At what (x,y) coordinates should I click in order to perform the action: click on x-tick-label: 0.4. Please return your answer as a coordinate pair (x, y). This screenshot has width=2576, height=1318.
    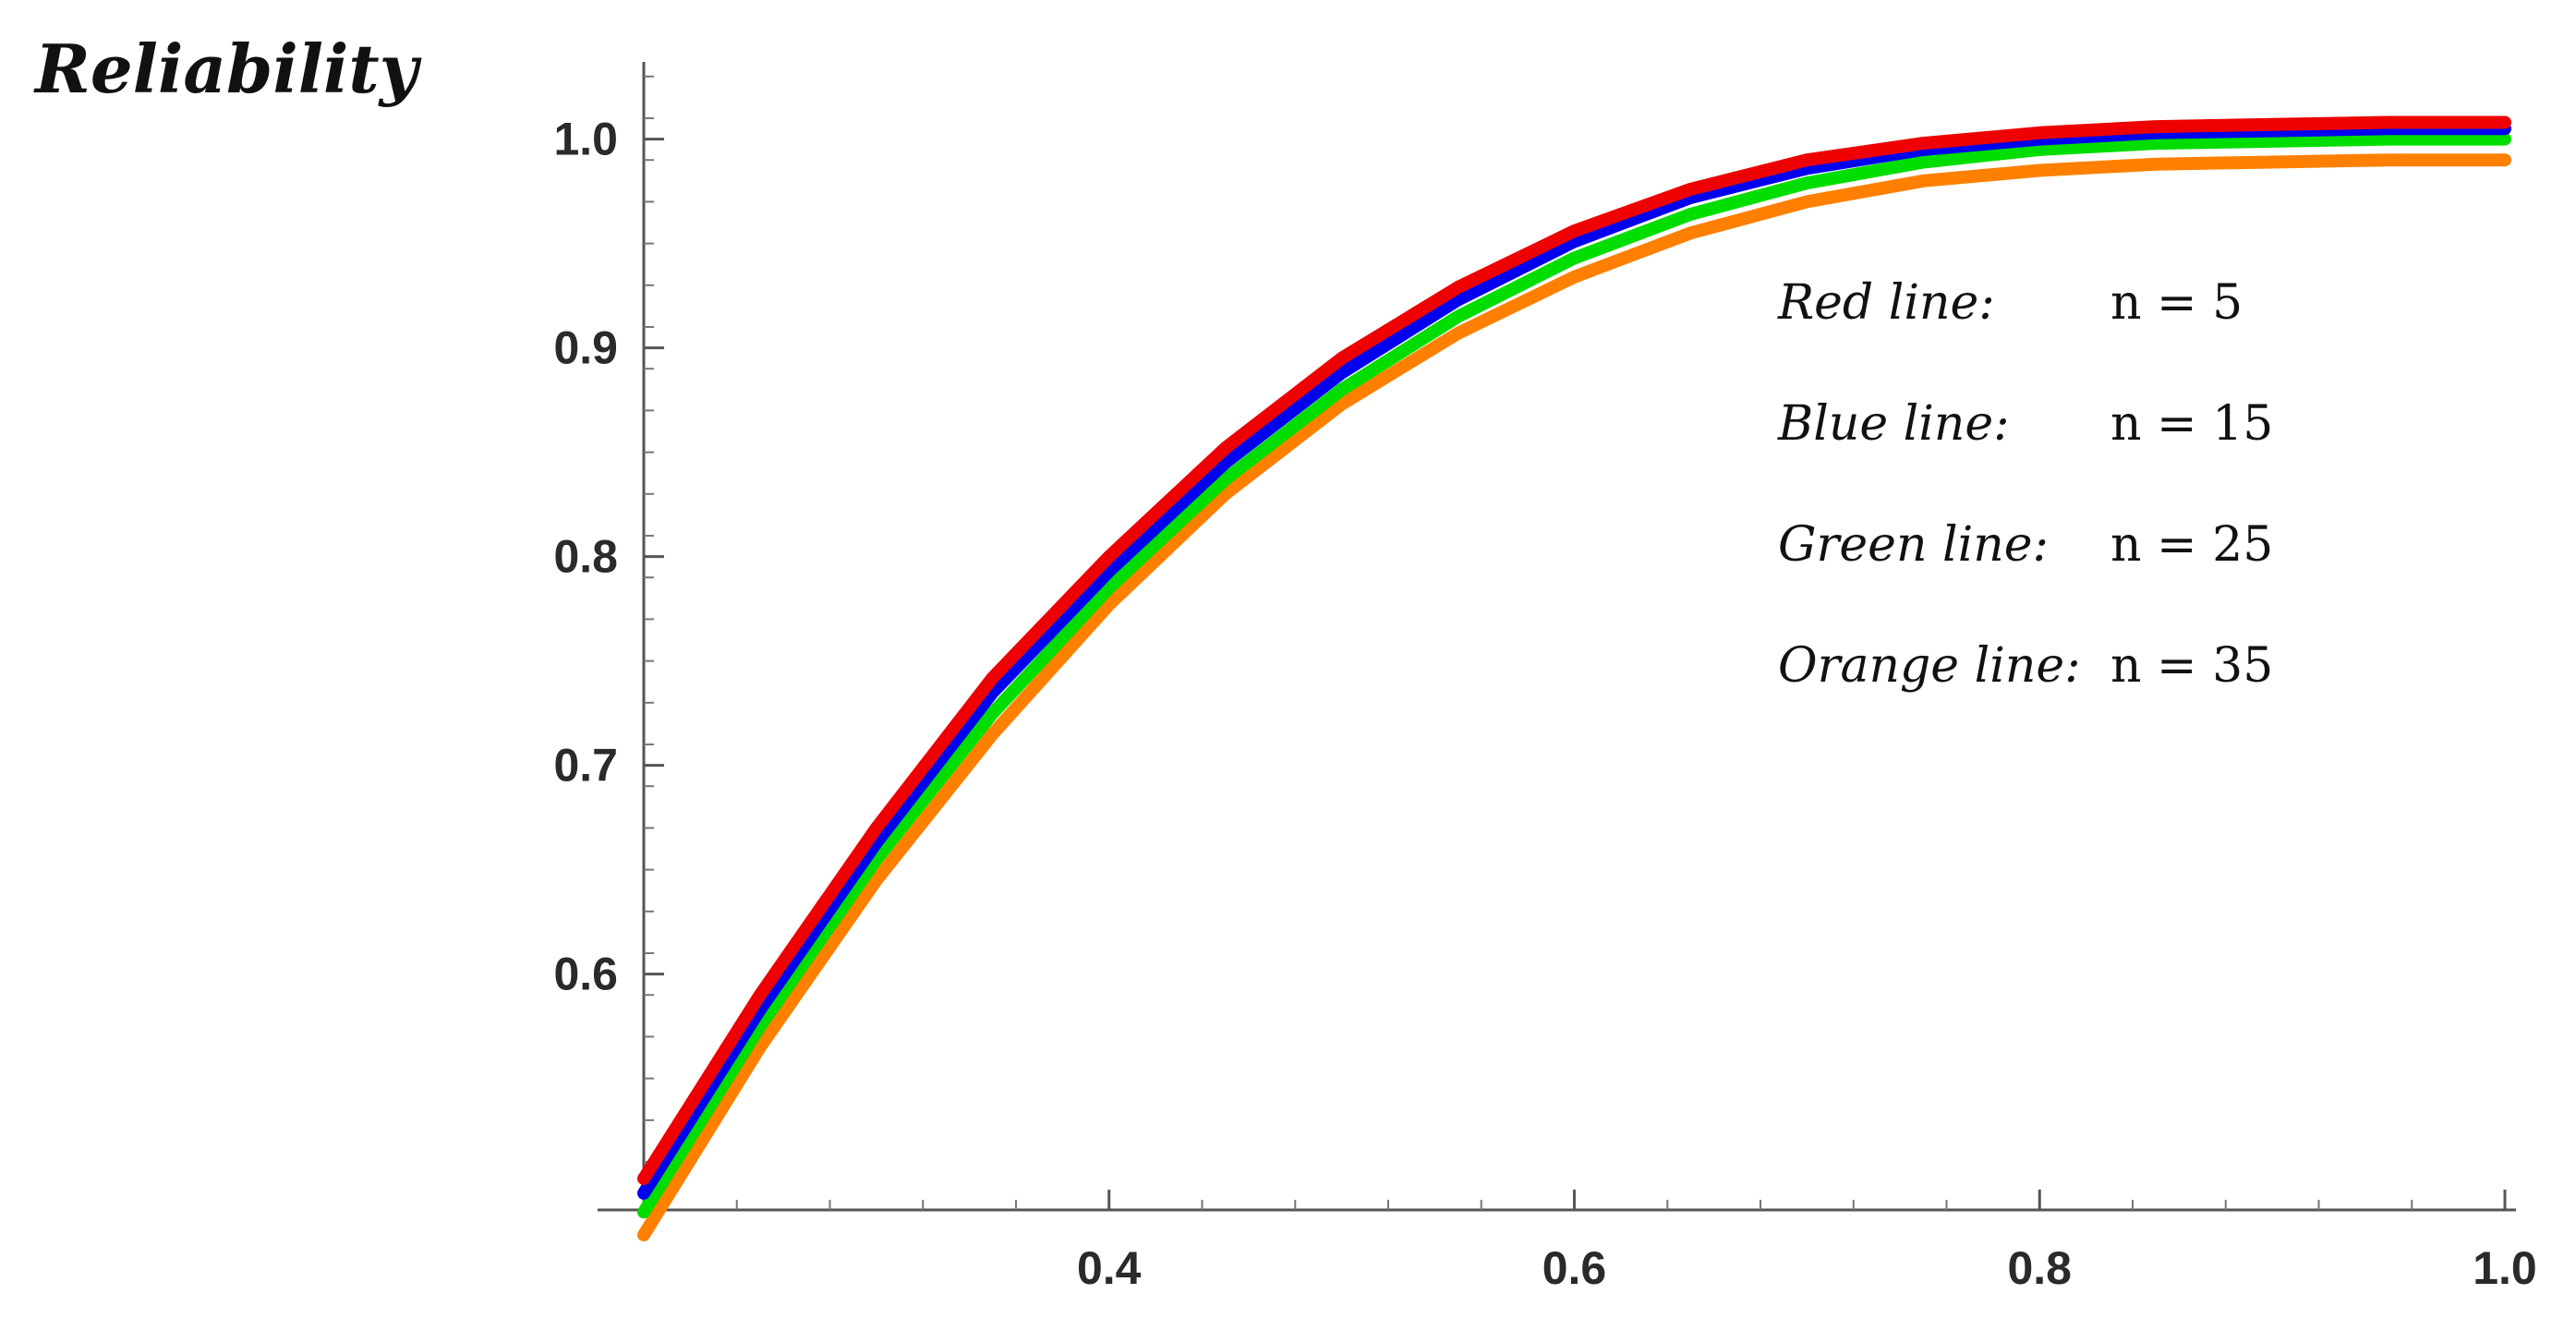
    Looking at the image, I should click on (1109, 1268).